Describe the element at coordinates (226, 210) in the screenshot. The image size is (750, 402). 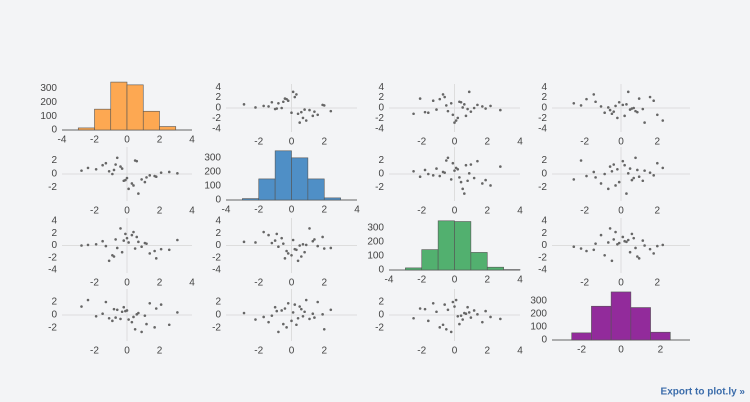
I see `x-tick-label: -4` at that location.